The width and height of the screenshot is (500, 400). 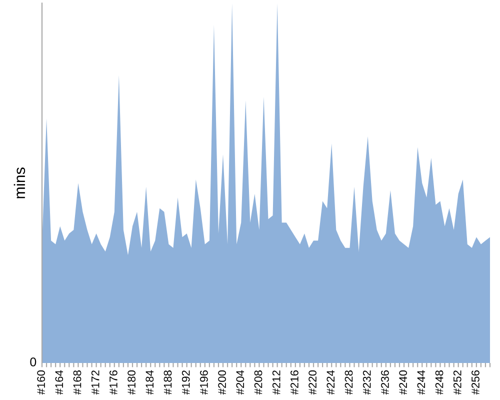 What do you see at coordinates (240, 382) in the screenshot?
I see `x-tick-label: #204` at bounding box center [240, 382].